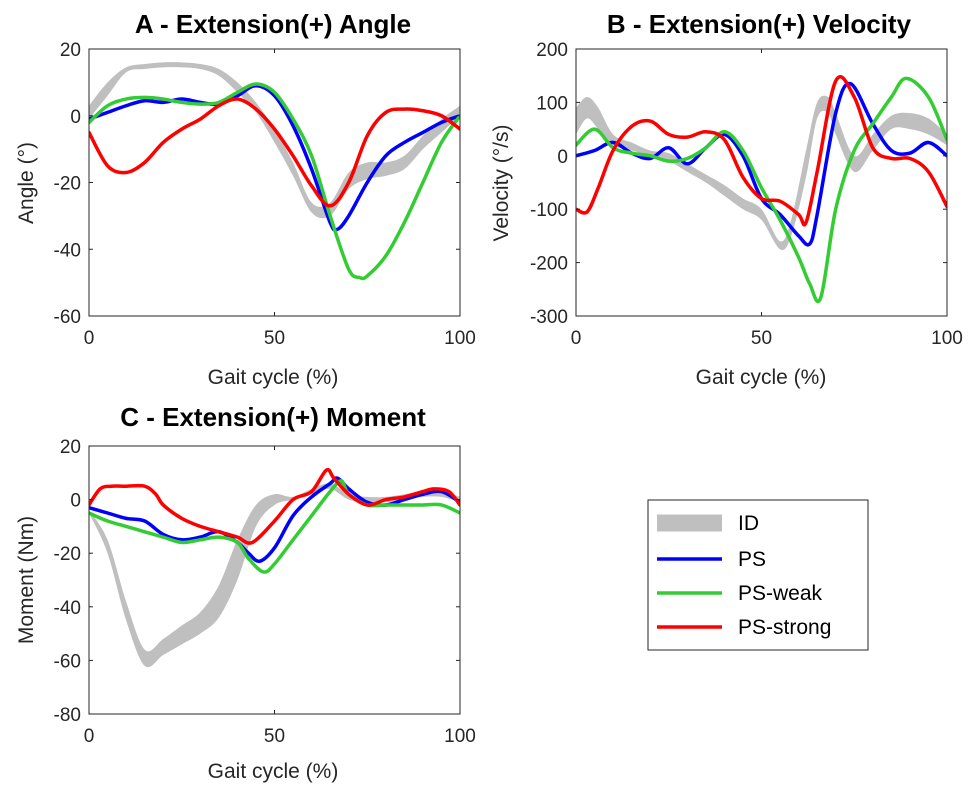 Image resolution: width=978 pixels, height=791 pixels. What do you see at coordinates (89, 338) in the screenshot?
I see `panel-a-xtick-label: 0` at bounding box center [89, 338].